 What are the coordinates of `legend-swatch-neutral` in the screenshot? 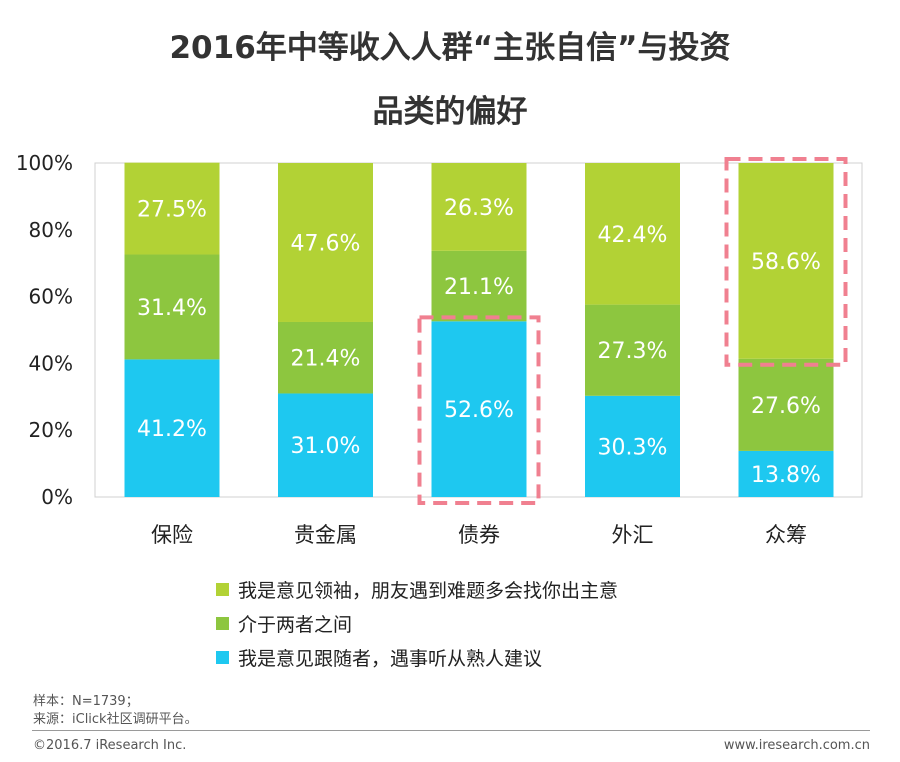 It's located at (222, 623).